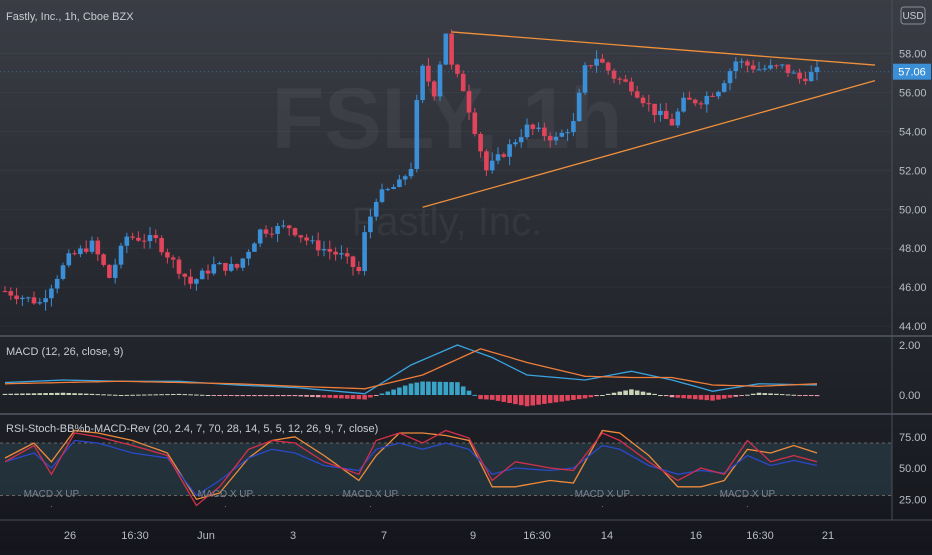  Describe the element at coordinates (411, 468) in the screenshot. I see `rsi-line` at that location.